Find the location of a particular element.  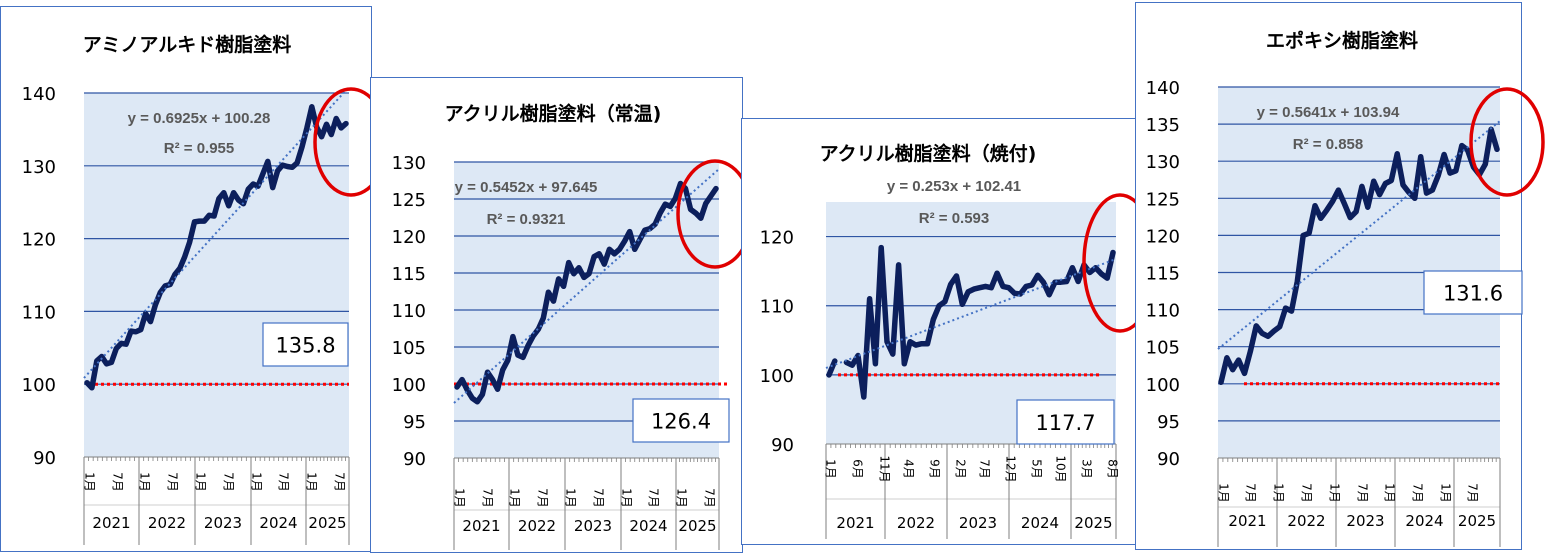

plot-area is located at coordinates (216, 275).